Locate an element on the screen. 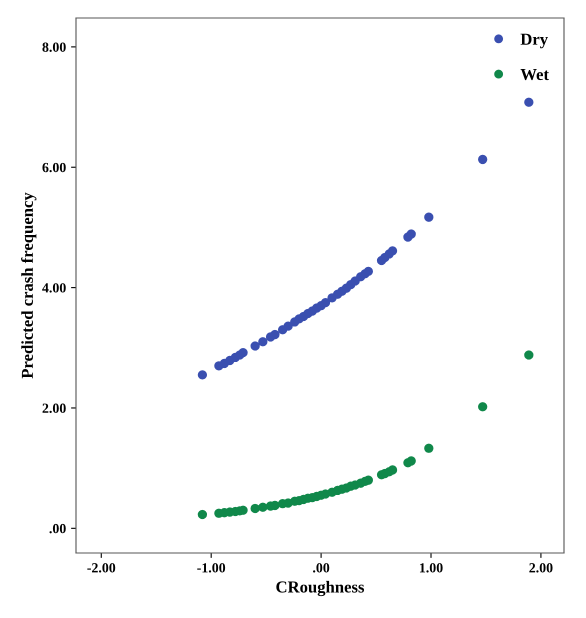 This screenshot has height=618, width=586. y-tick-label: .00 is located at coordinates (58, 529).